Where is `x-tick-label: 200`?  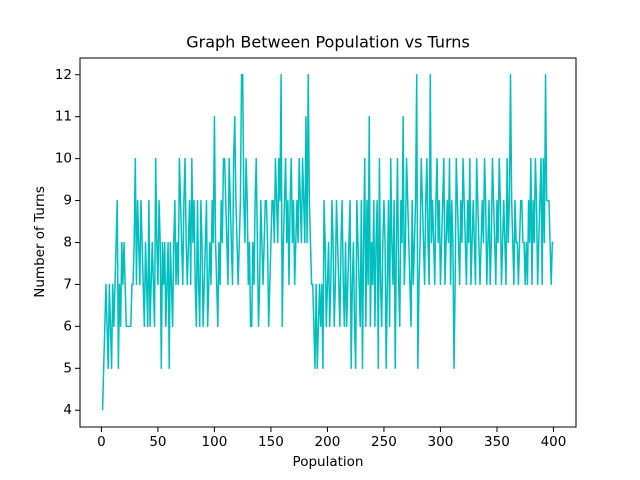 x-tick-label: 200 is located at coordinates (328, 442).